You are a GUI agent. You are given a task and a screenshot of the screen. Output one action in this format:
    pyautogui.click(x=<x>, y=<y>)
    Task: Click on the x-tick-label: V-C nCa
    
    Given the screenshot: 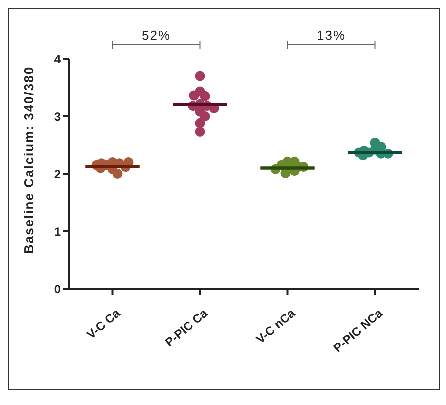 What is the action you would take?
    pyautogui.click(x=276, y=326)
    